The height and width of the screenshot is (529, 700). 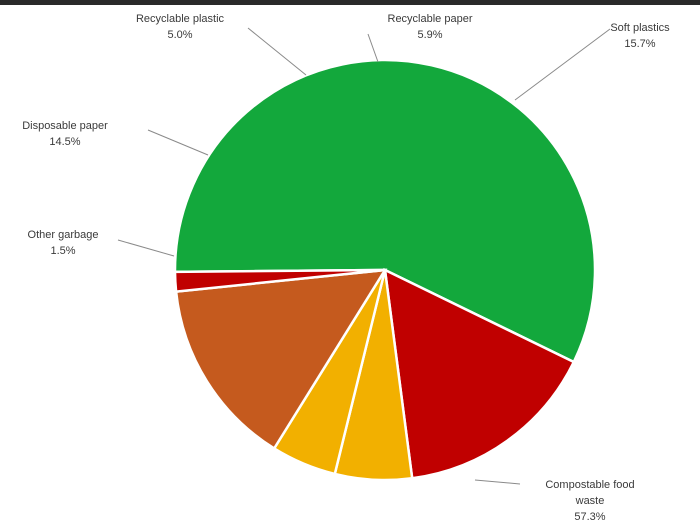 What do you see at coordinates (479, 373) in the screenshot?
I see `pie-slice-soft-plastics` at bounding box center [479, 373].